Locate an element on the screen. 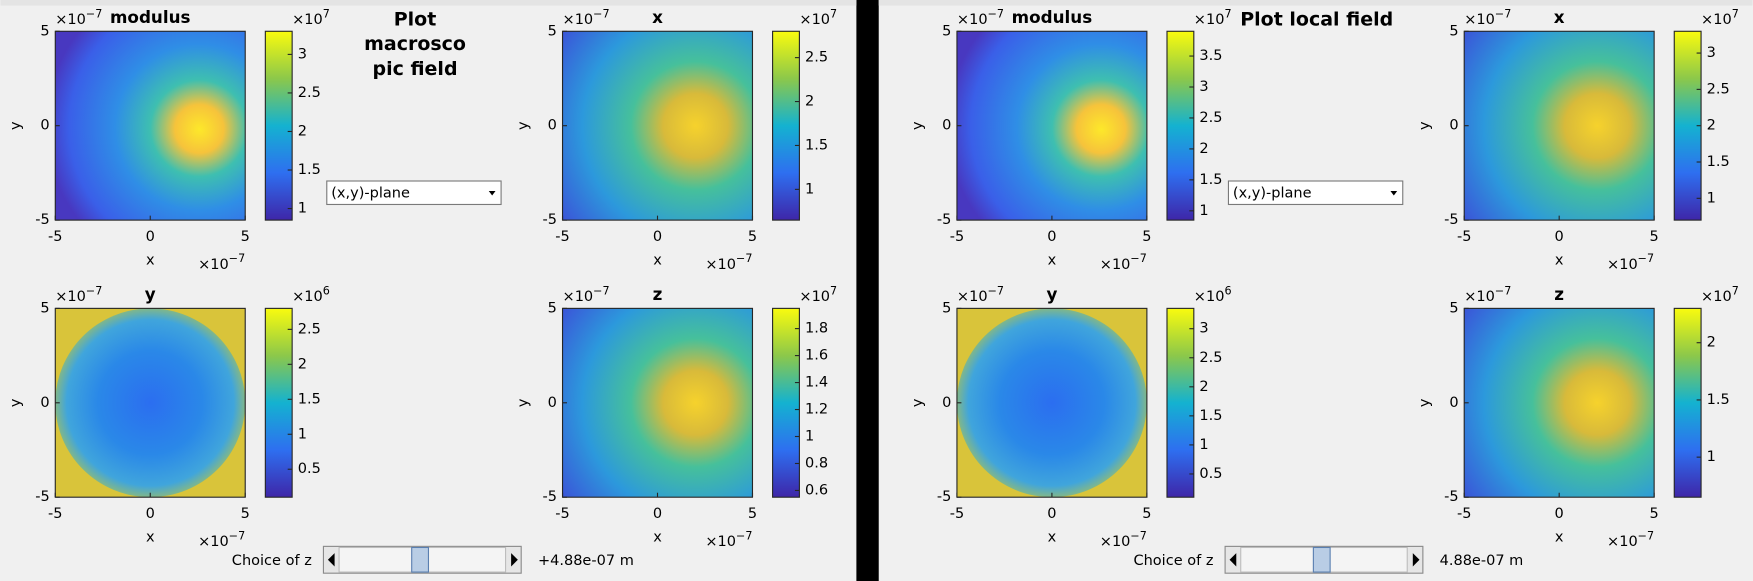 This screenshot has height=581, width=1753. y-tick-label: -5 is located at coordinates (42, 220).